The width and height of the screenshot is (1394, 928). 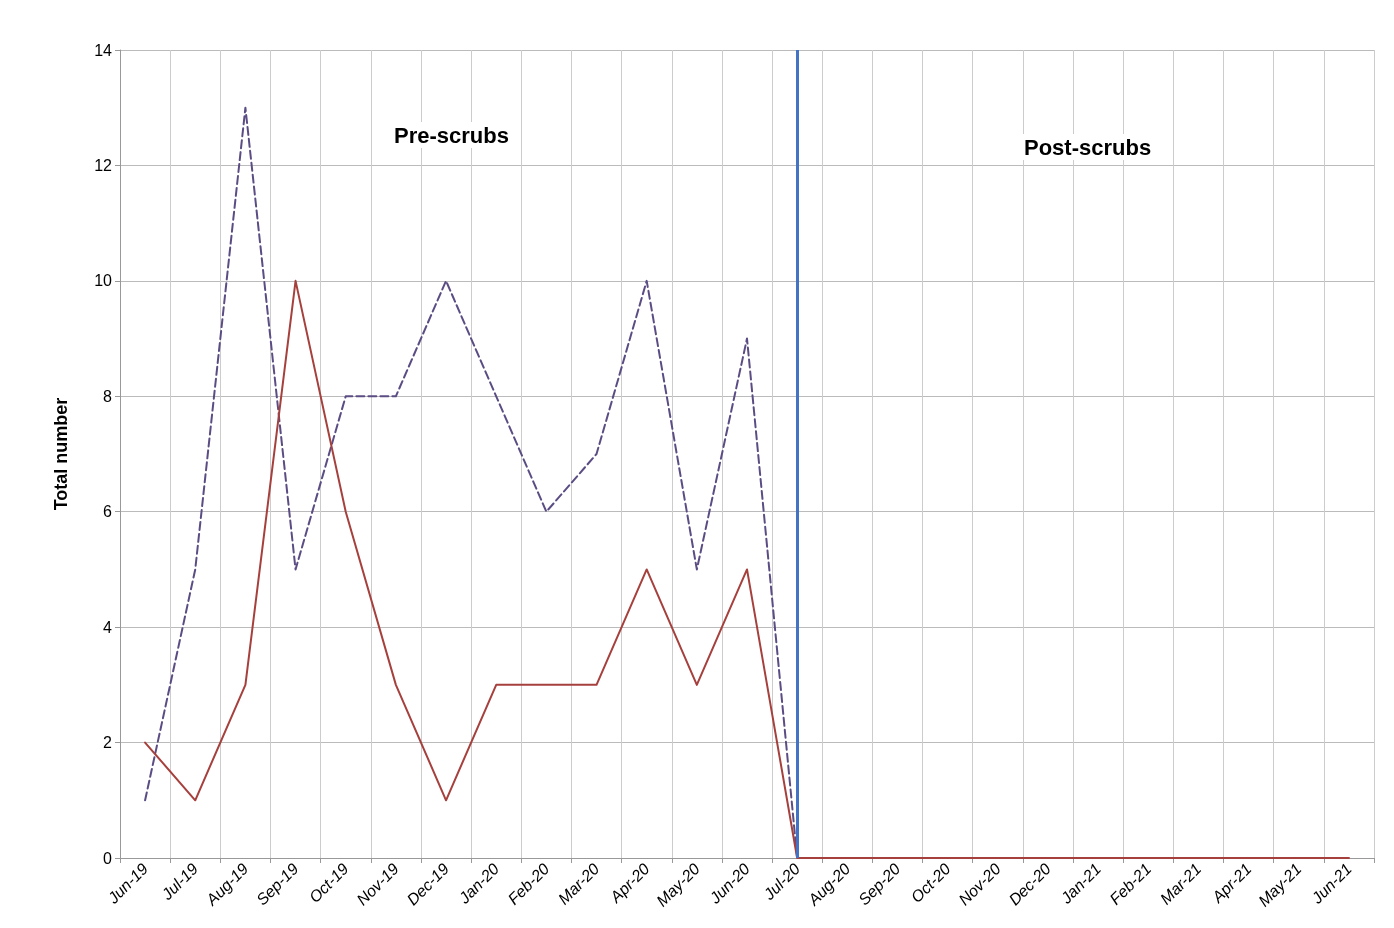 What do you see at coordinates (108, 743) in the screenshot?
I see `y-tick-label: 2` at bounding box center [108, 743].